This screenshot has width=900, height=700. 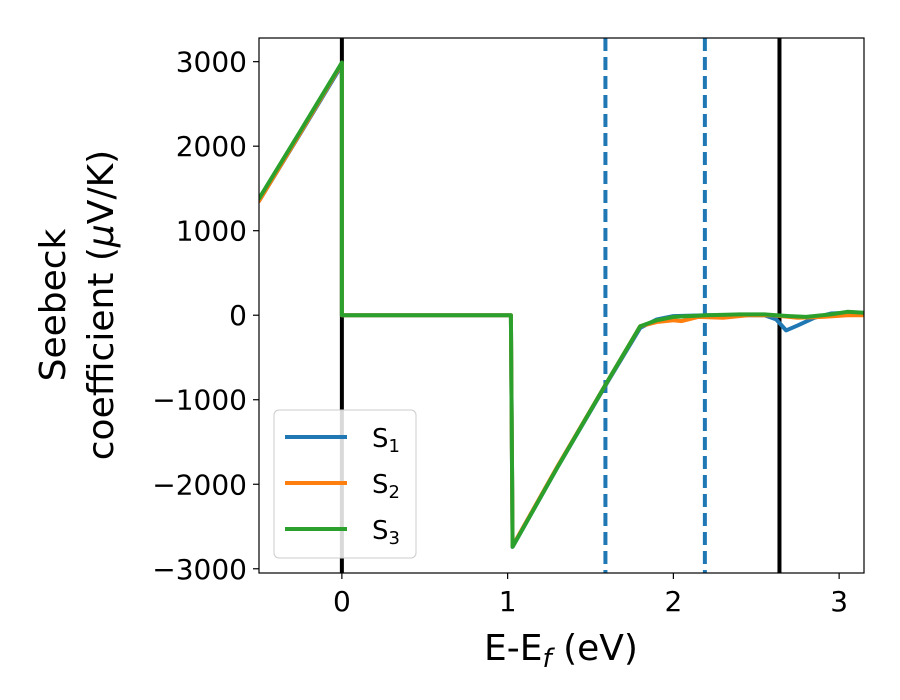 What do you see at coordinates (211, 62) in the screenshot?
I see `y-tick-label: 3000` at bounding box center [211, 62].